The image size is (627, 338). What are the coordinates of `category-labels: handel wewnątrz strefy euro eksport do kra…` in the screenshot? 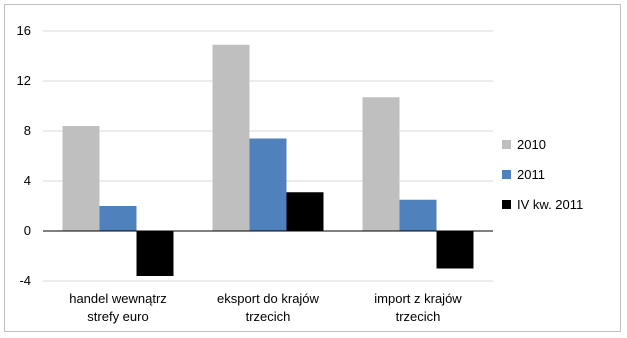 It's located at (265, 307).